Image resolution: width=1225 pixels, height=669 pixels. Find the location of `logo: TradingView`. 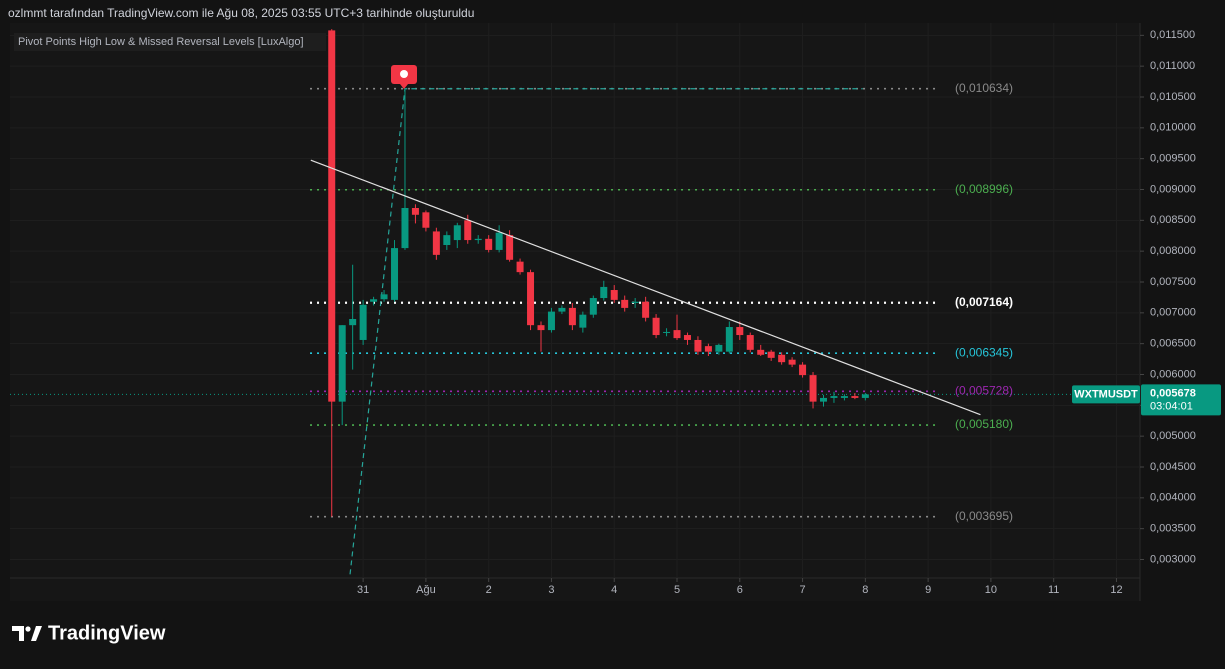

logo: TradingView is located at coordinates (89, 633).